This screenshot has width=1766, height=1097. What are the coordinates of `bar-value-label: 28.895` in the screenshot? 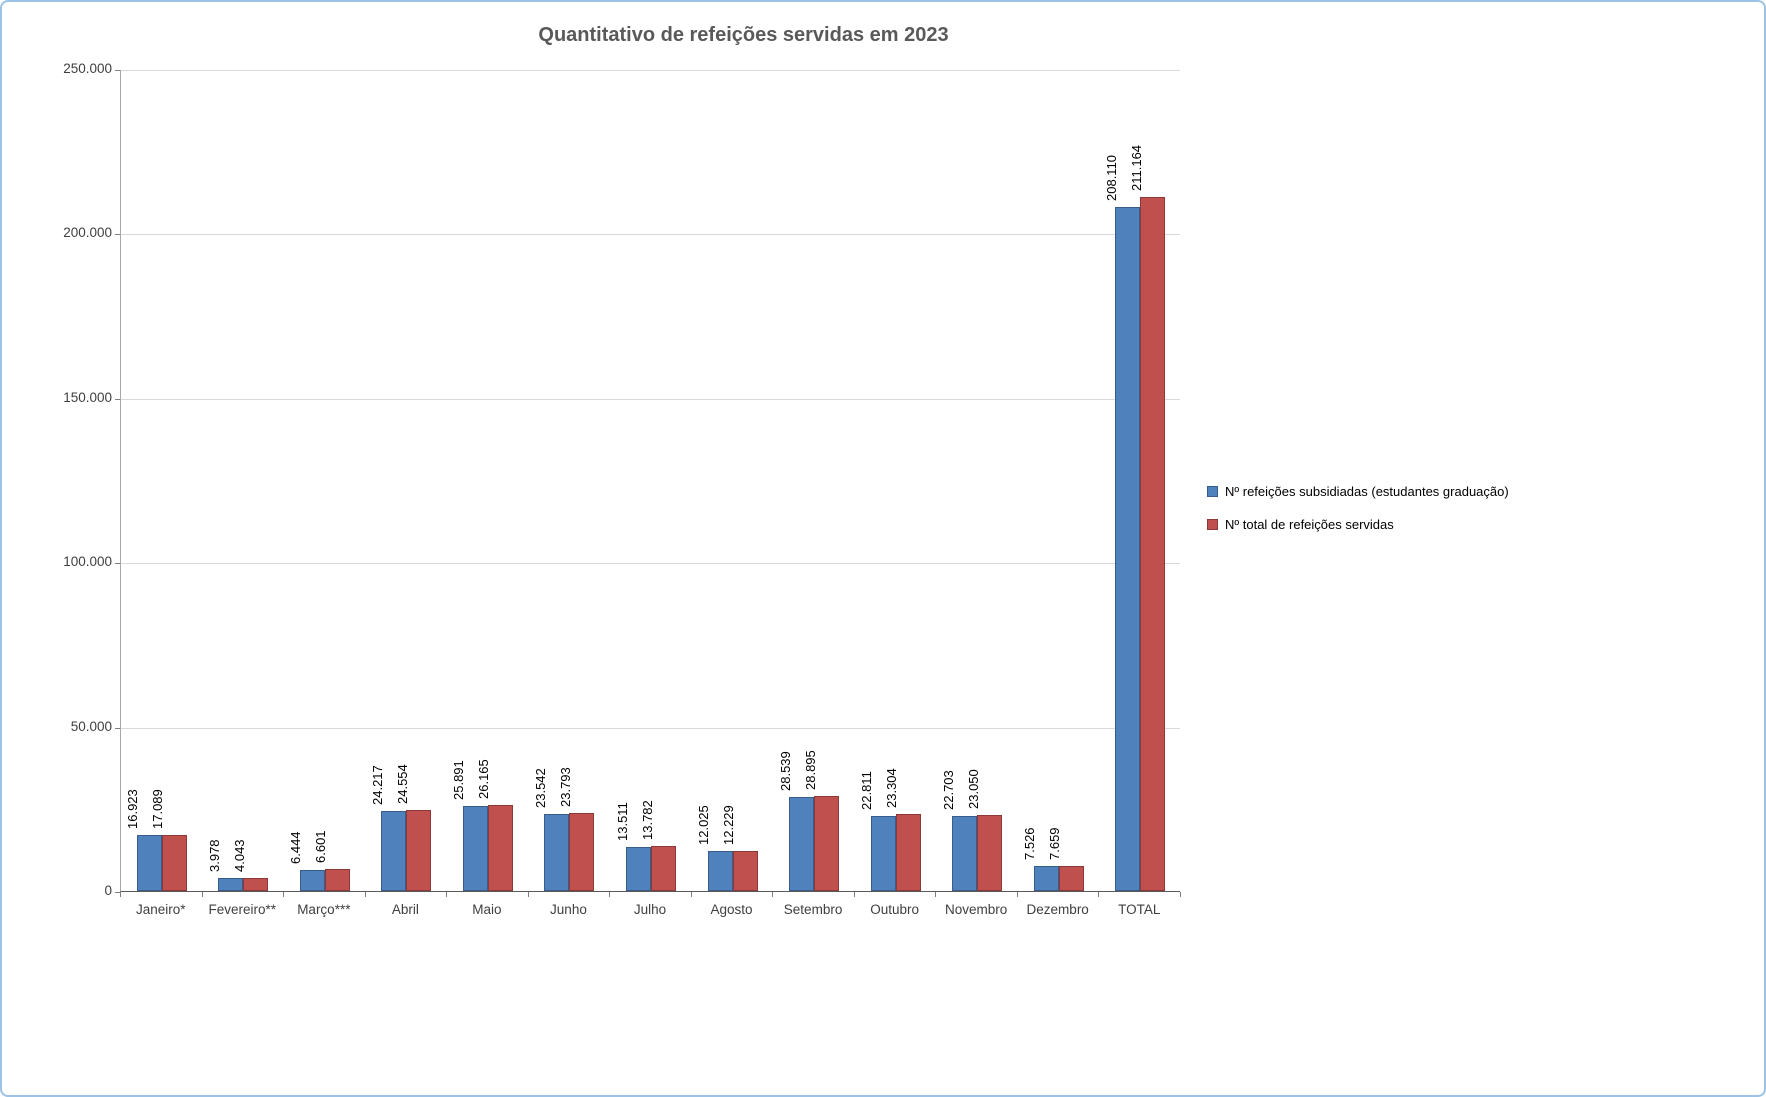 It's located at (810, 770).